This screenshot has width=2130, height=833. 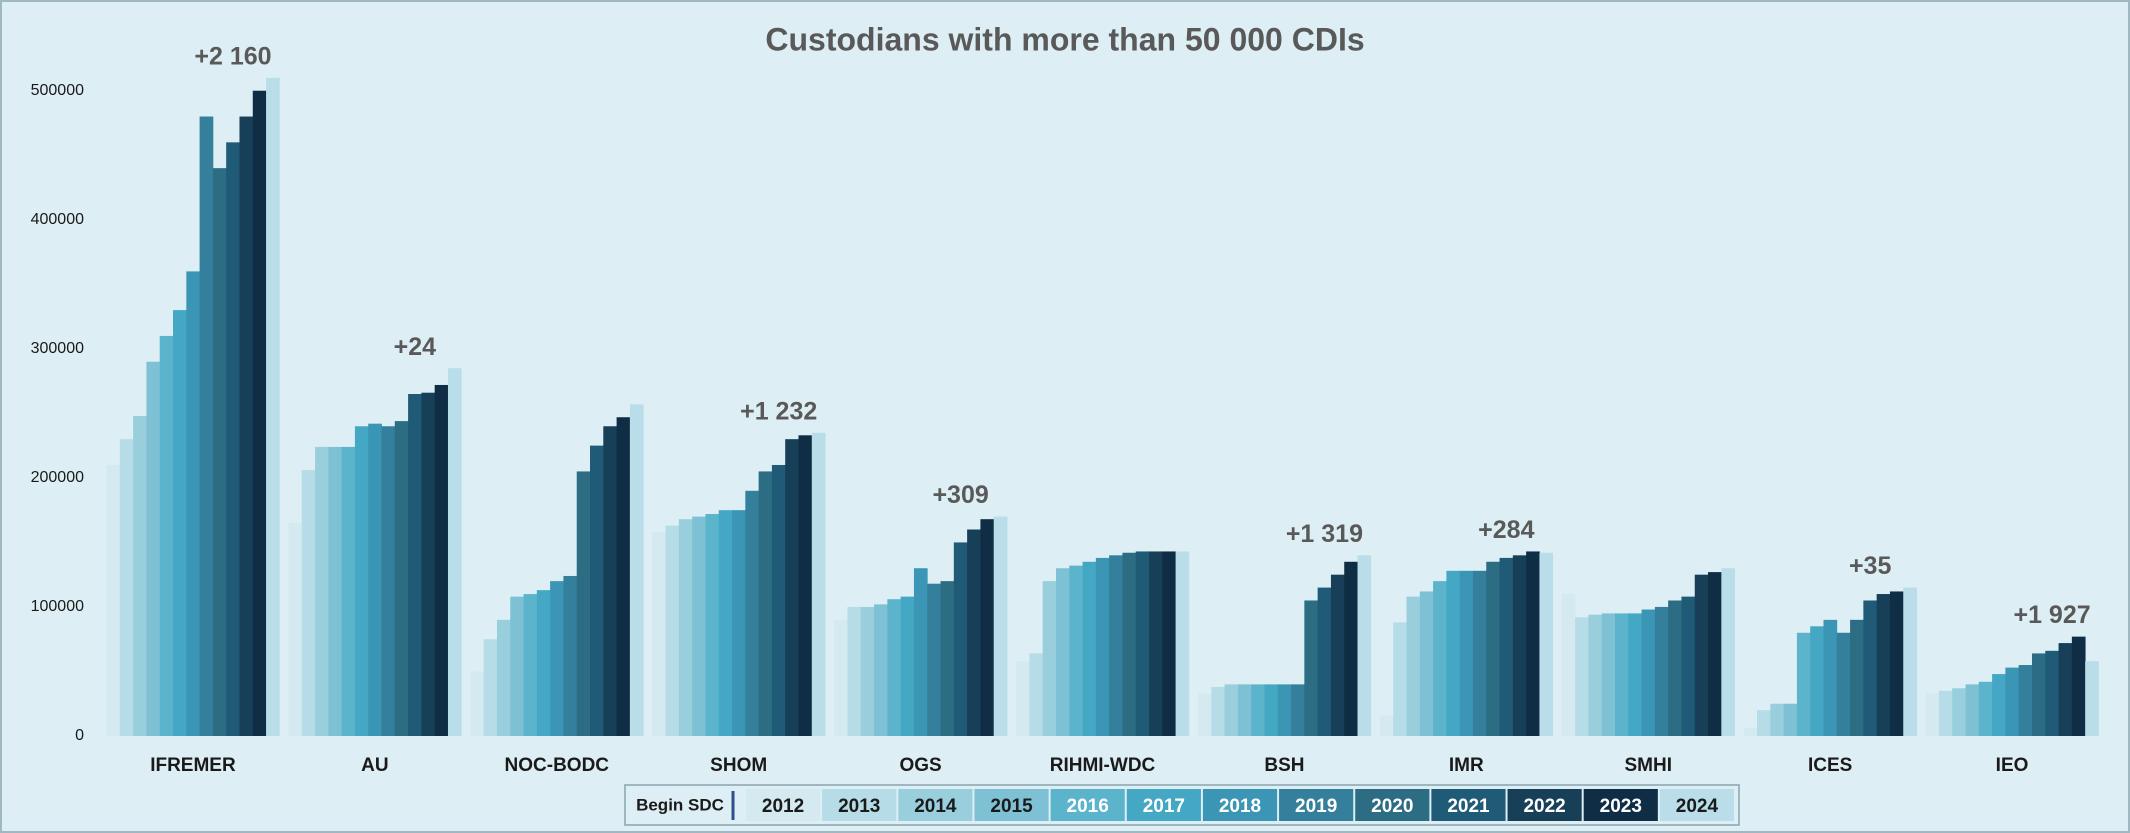 I want to click on legend-label: 2015, so click(x=1011, y=806).